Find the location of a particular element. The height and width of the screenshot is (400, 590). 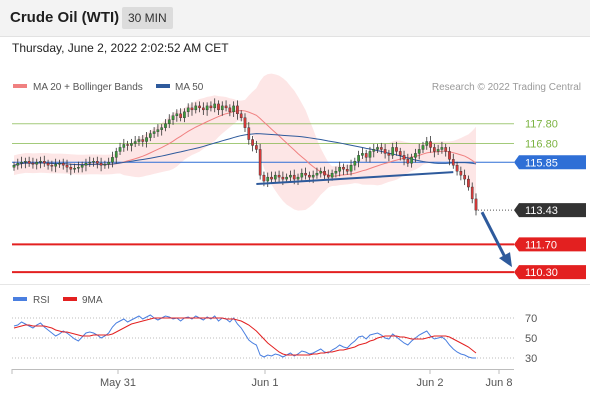

rsi-tick-label: 30 is located at coordinates (531, 359).